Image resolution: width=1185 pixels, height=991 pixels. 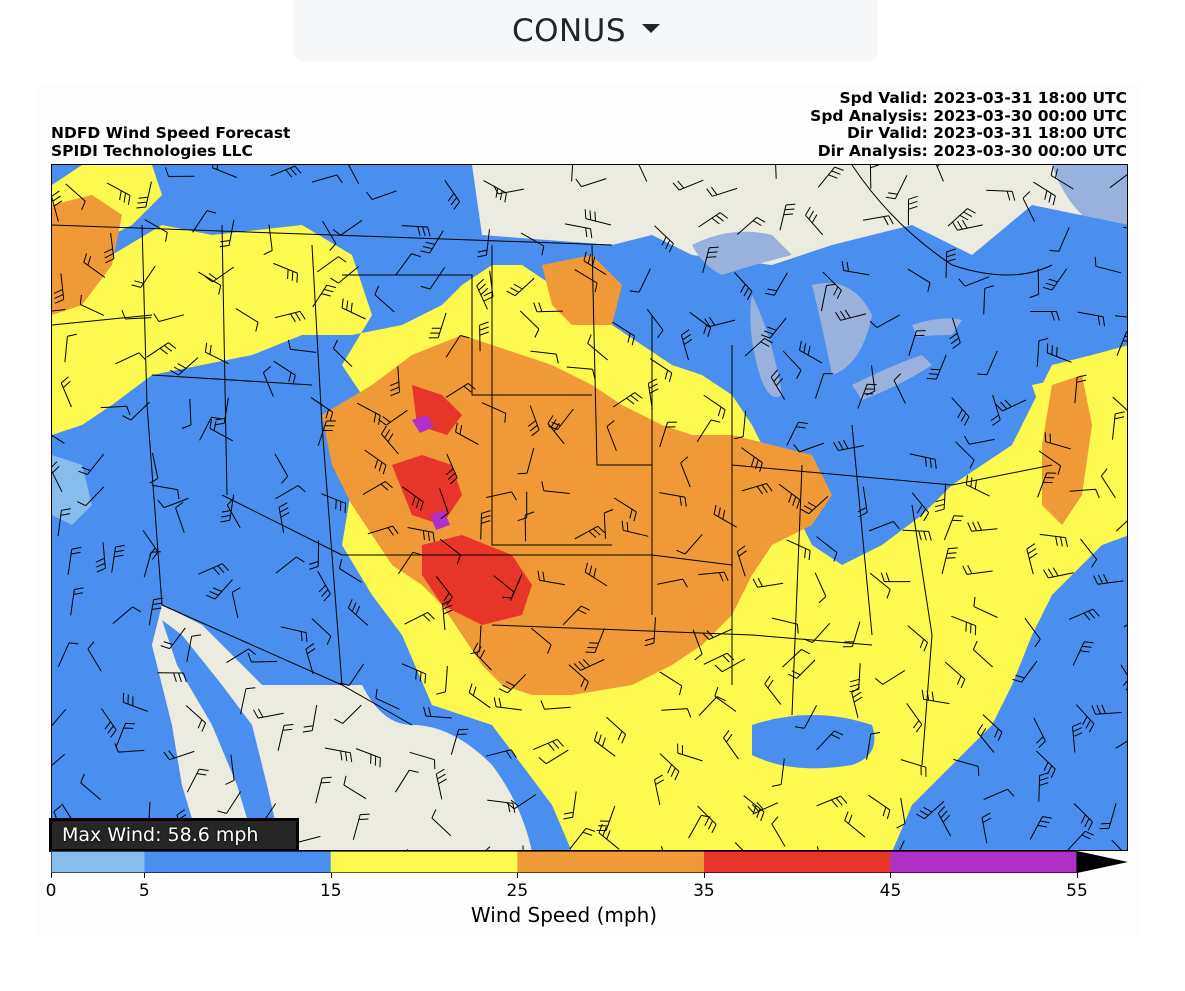 What do you see at coordinates (564, 915) in the screenshot?
I see `colorbar-title: Wind Speed (mph)` at bounding box center [564, 915].